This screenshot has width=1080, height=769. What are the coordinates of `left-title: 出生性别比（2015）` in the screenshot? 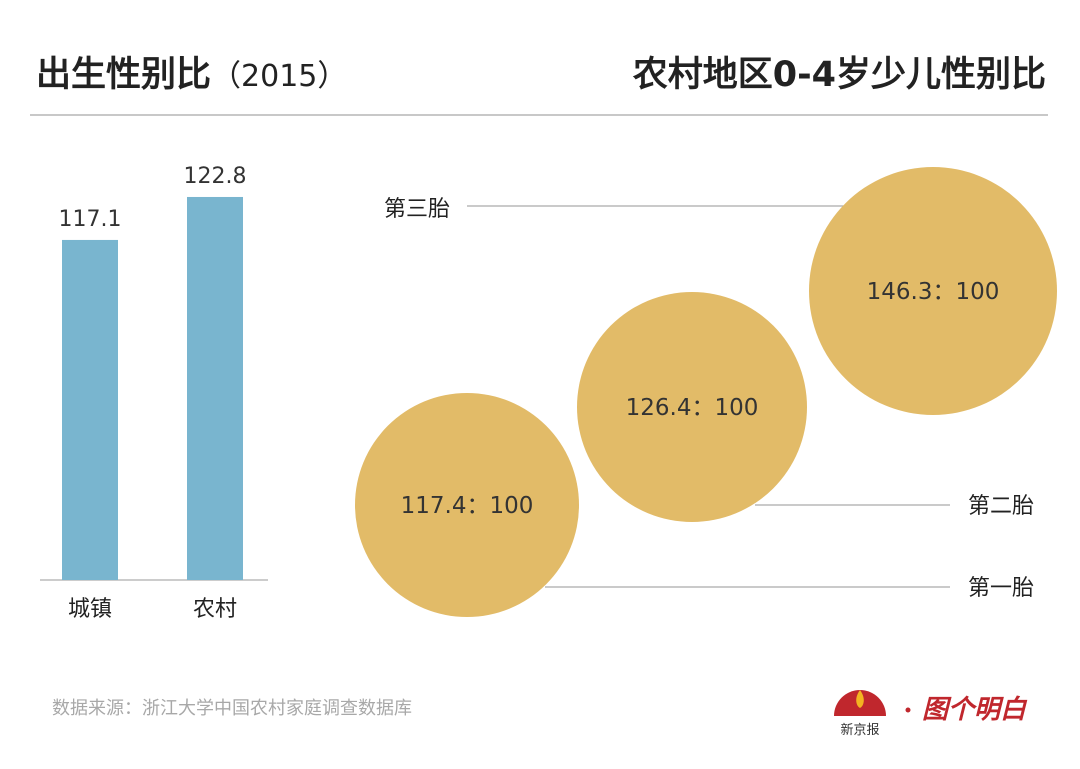 It's located at (191, 71).